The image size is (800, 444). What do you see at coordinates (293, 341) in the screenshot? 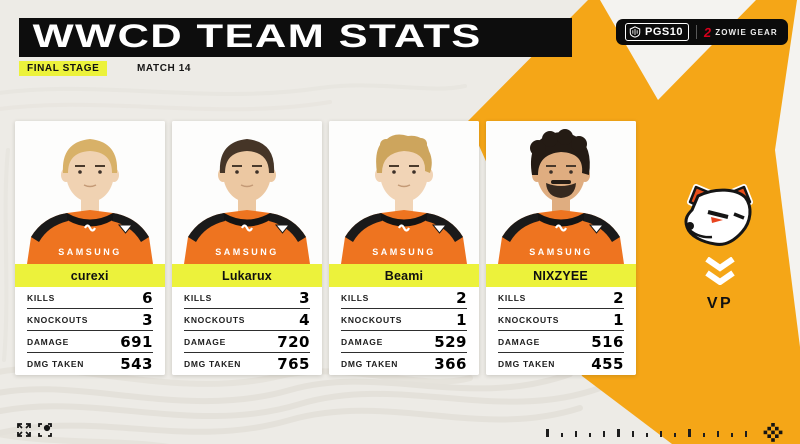
I see `stat-value: 720` at bounding box center [293, 341].